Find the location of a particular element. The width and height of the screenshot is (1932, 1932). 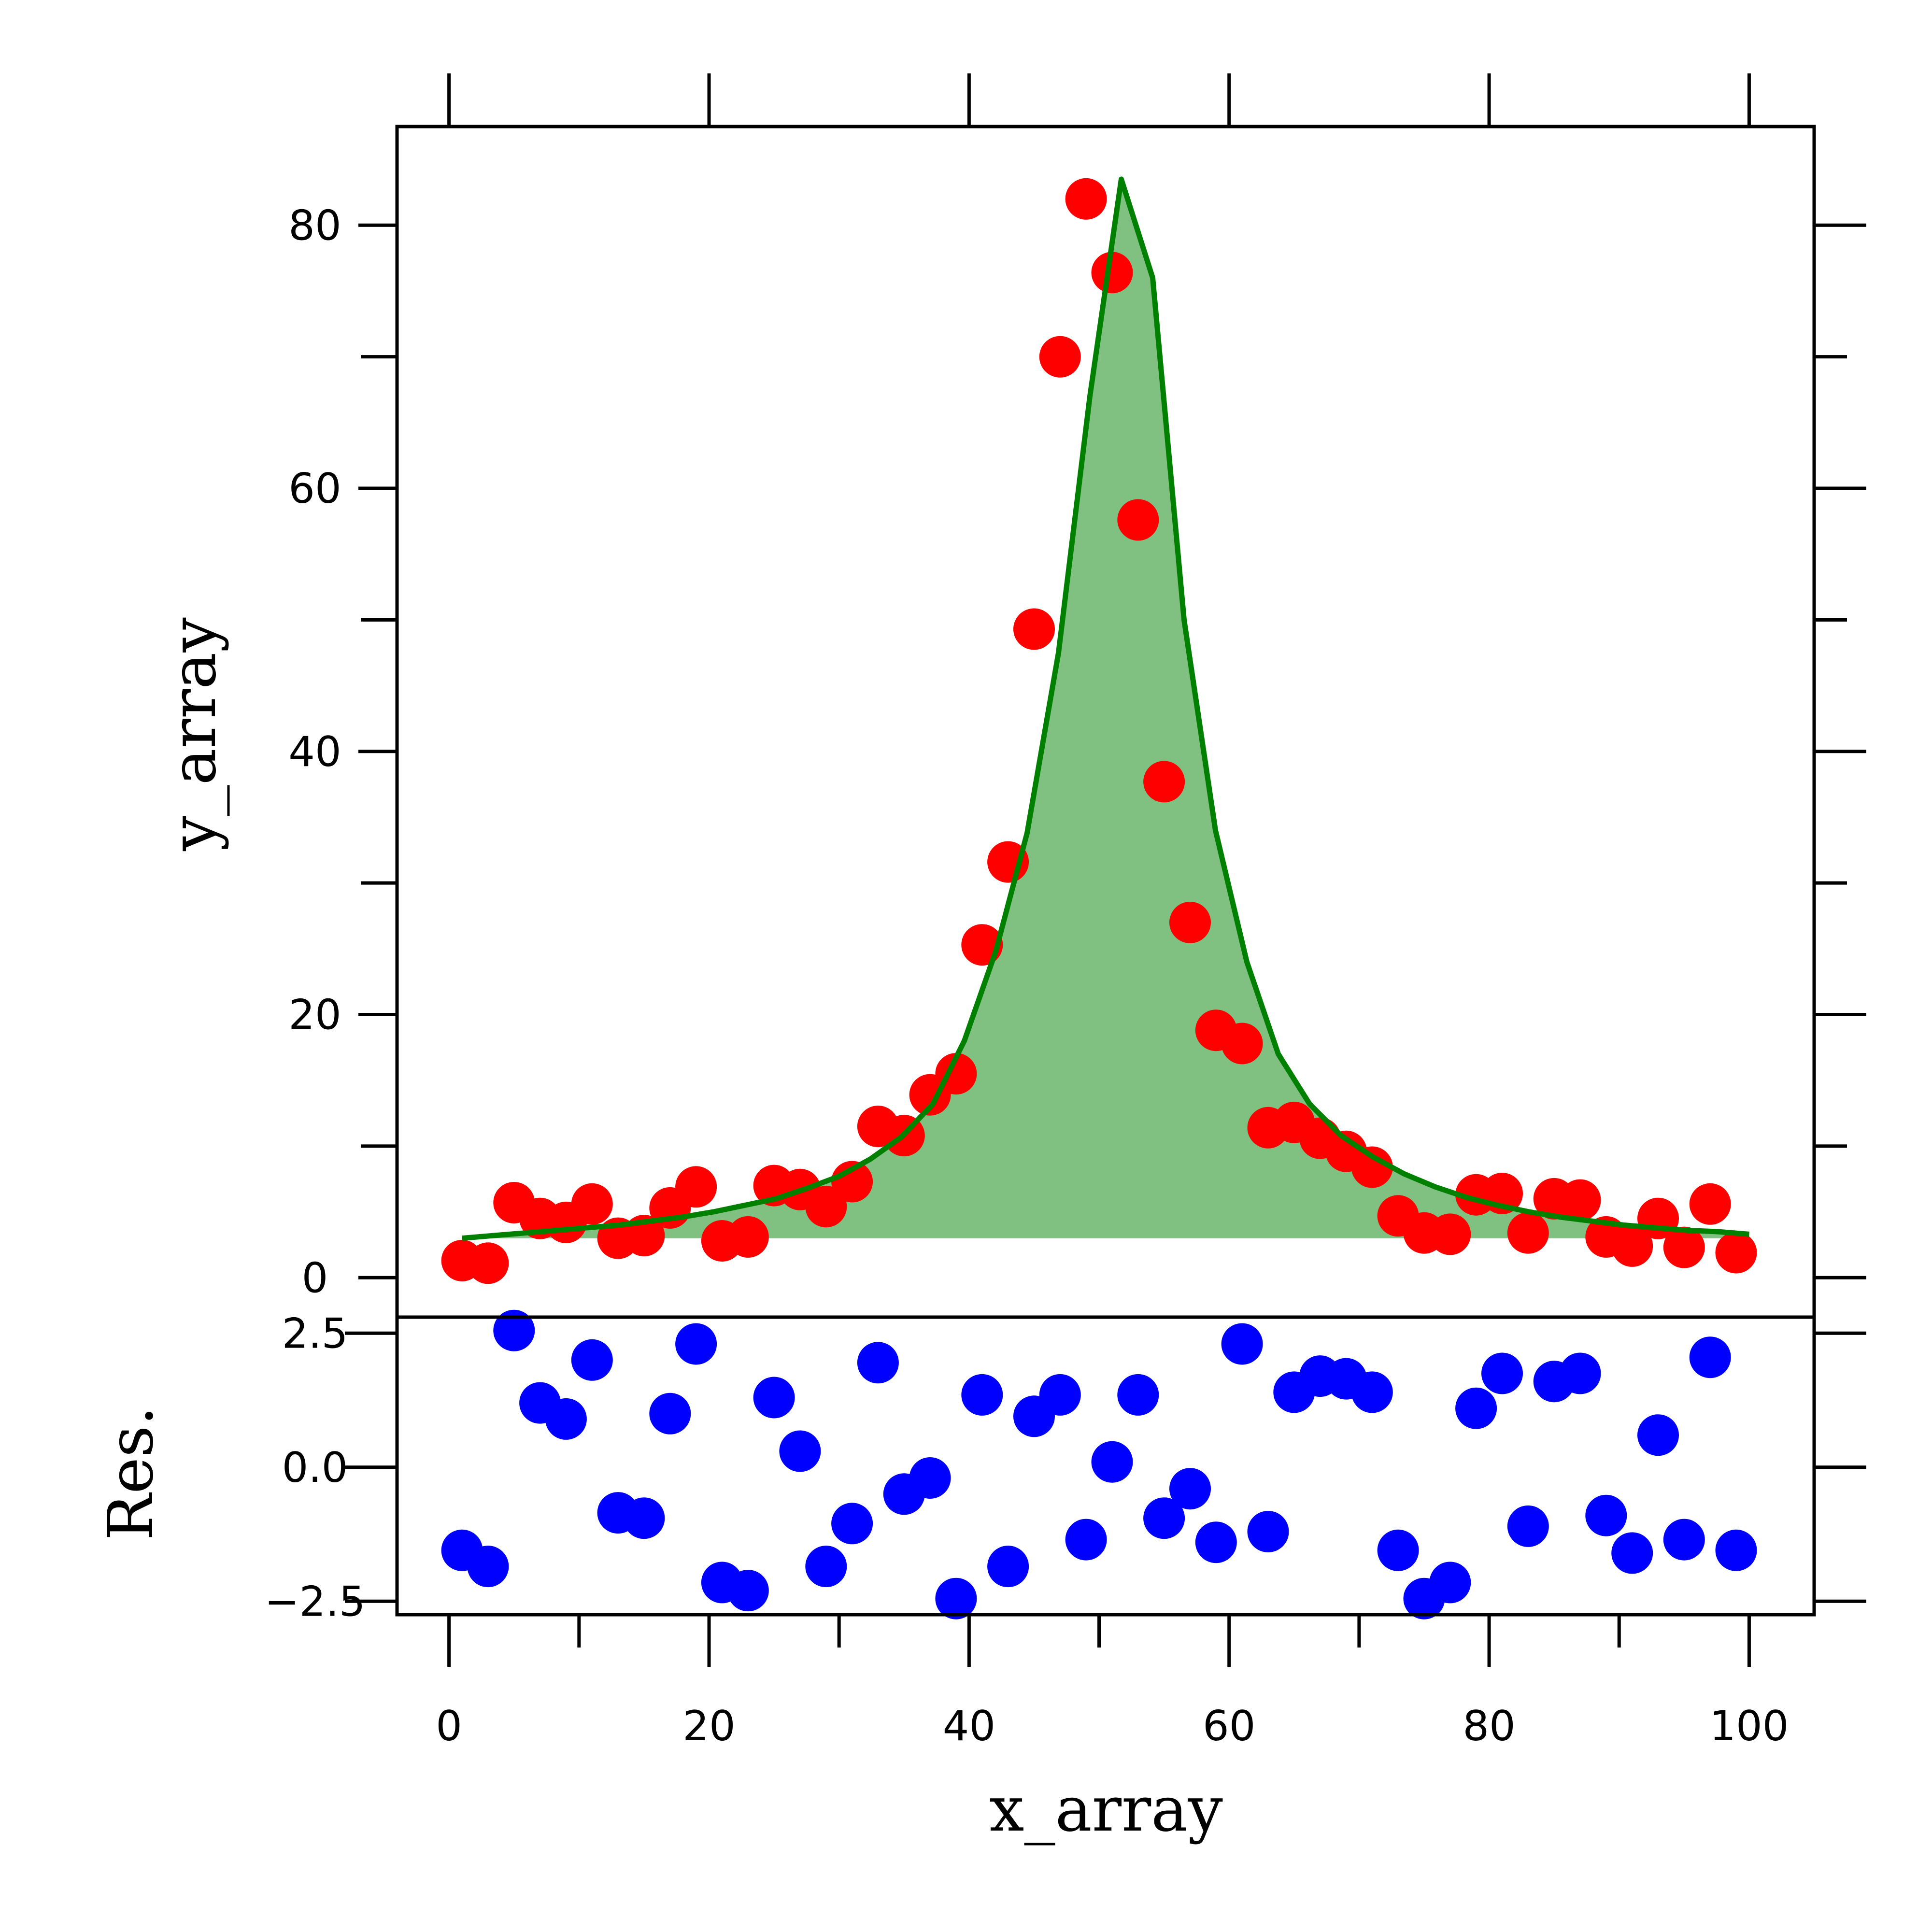

res-y-tick-label: 2.5 is located at coordinates (315, 1333).